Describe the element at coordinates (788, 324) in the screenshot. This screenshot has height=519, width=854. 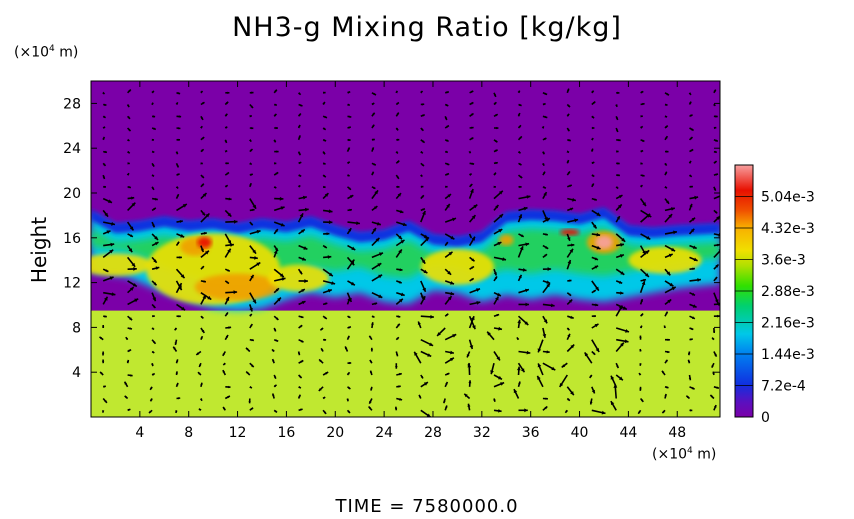
I see `colorbar-tick-label: 2.16e-3` at that location.